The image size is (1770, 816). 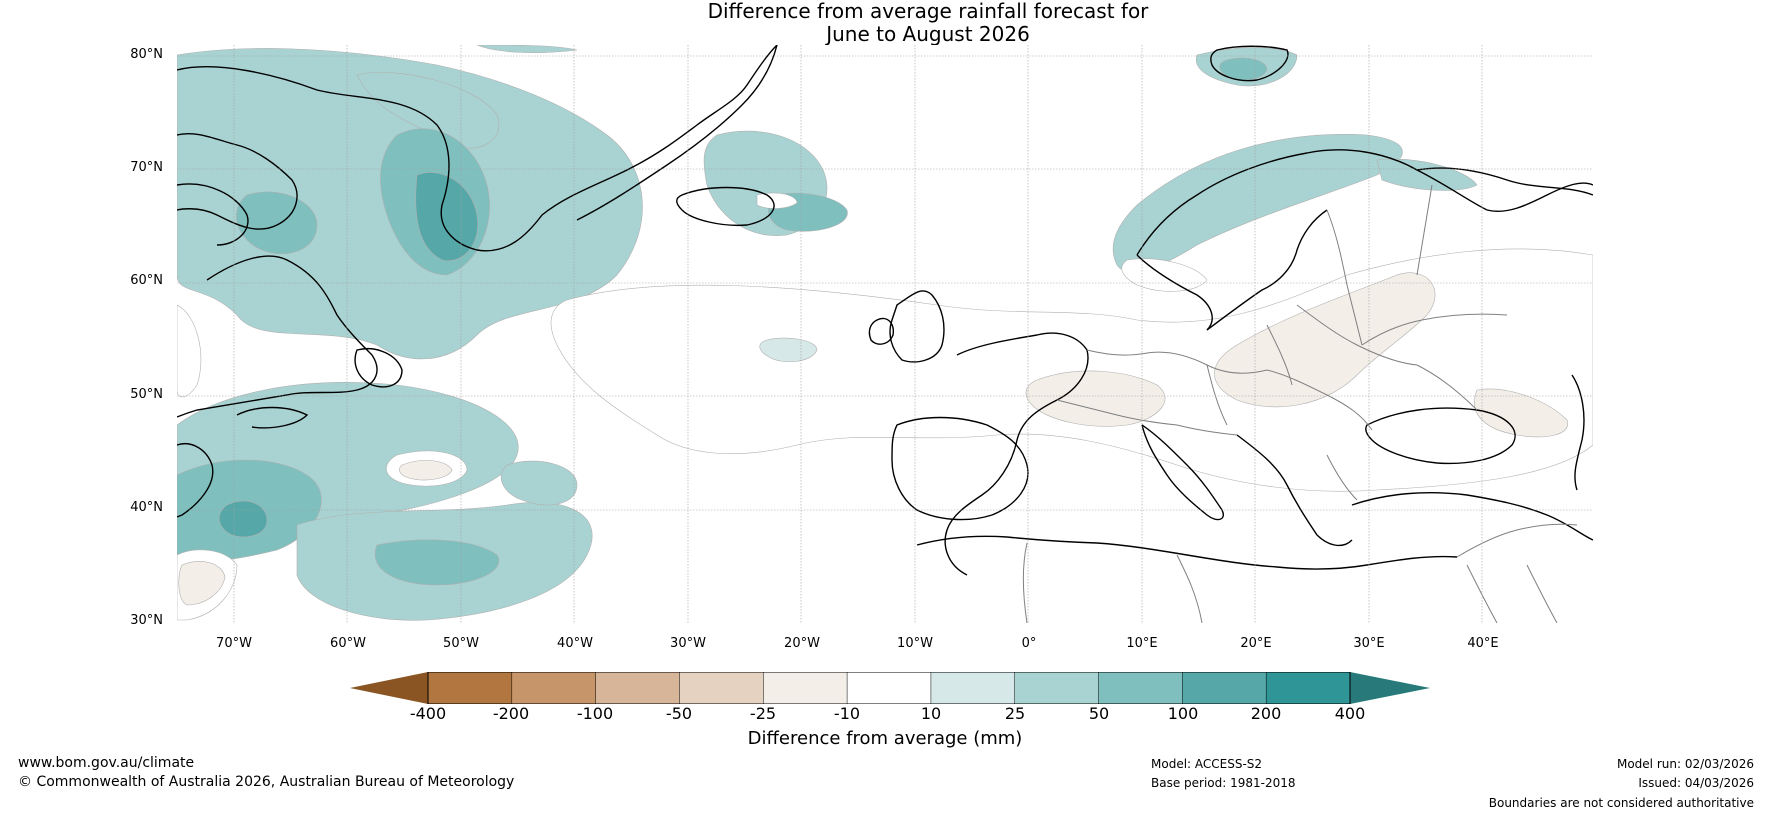 I want to click on colorbar-extend-high, so click(x=1390, y=688).